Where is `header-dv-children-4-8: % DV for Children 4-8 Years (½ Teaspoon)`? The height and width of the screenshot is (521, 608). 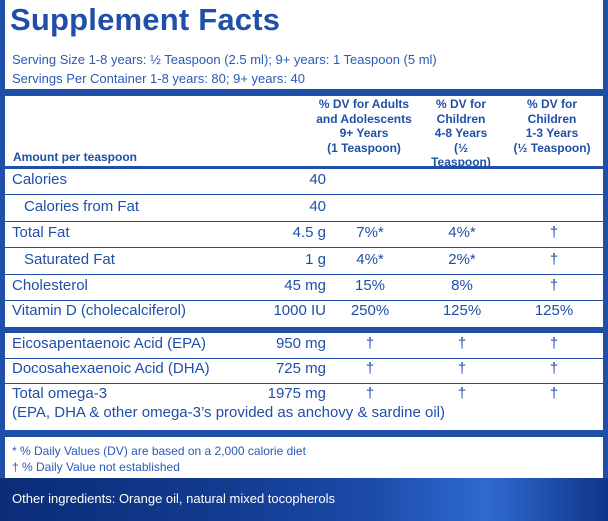
header-dv-children-4-8: % DV for Children 4-8 Years (½ Teaspoon) is located at coordinates (461, 133).